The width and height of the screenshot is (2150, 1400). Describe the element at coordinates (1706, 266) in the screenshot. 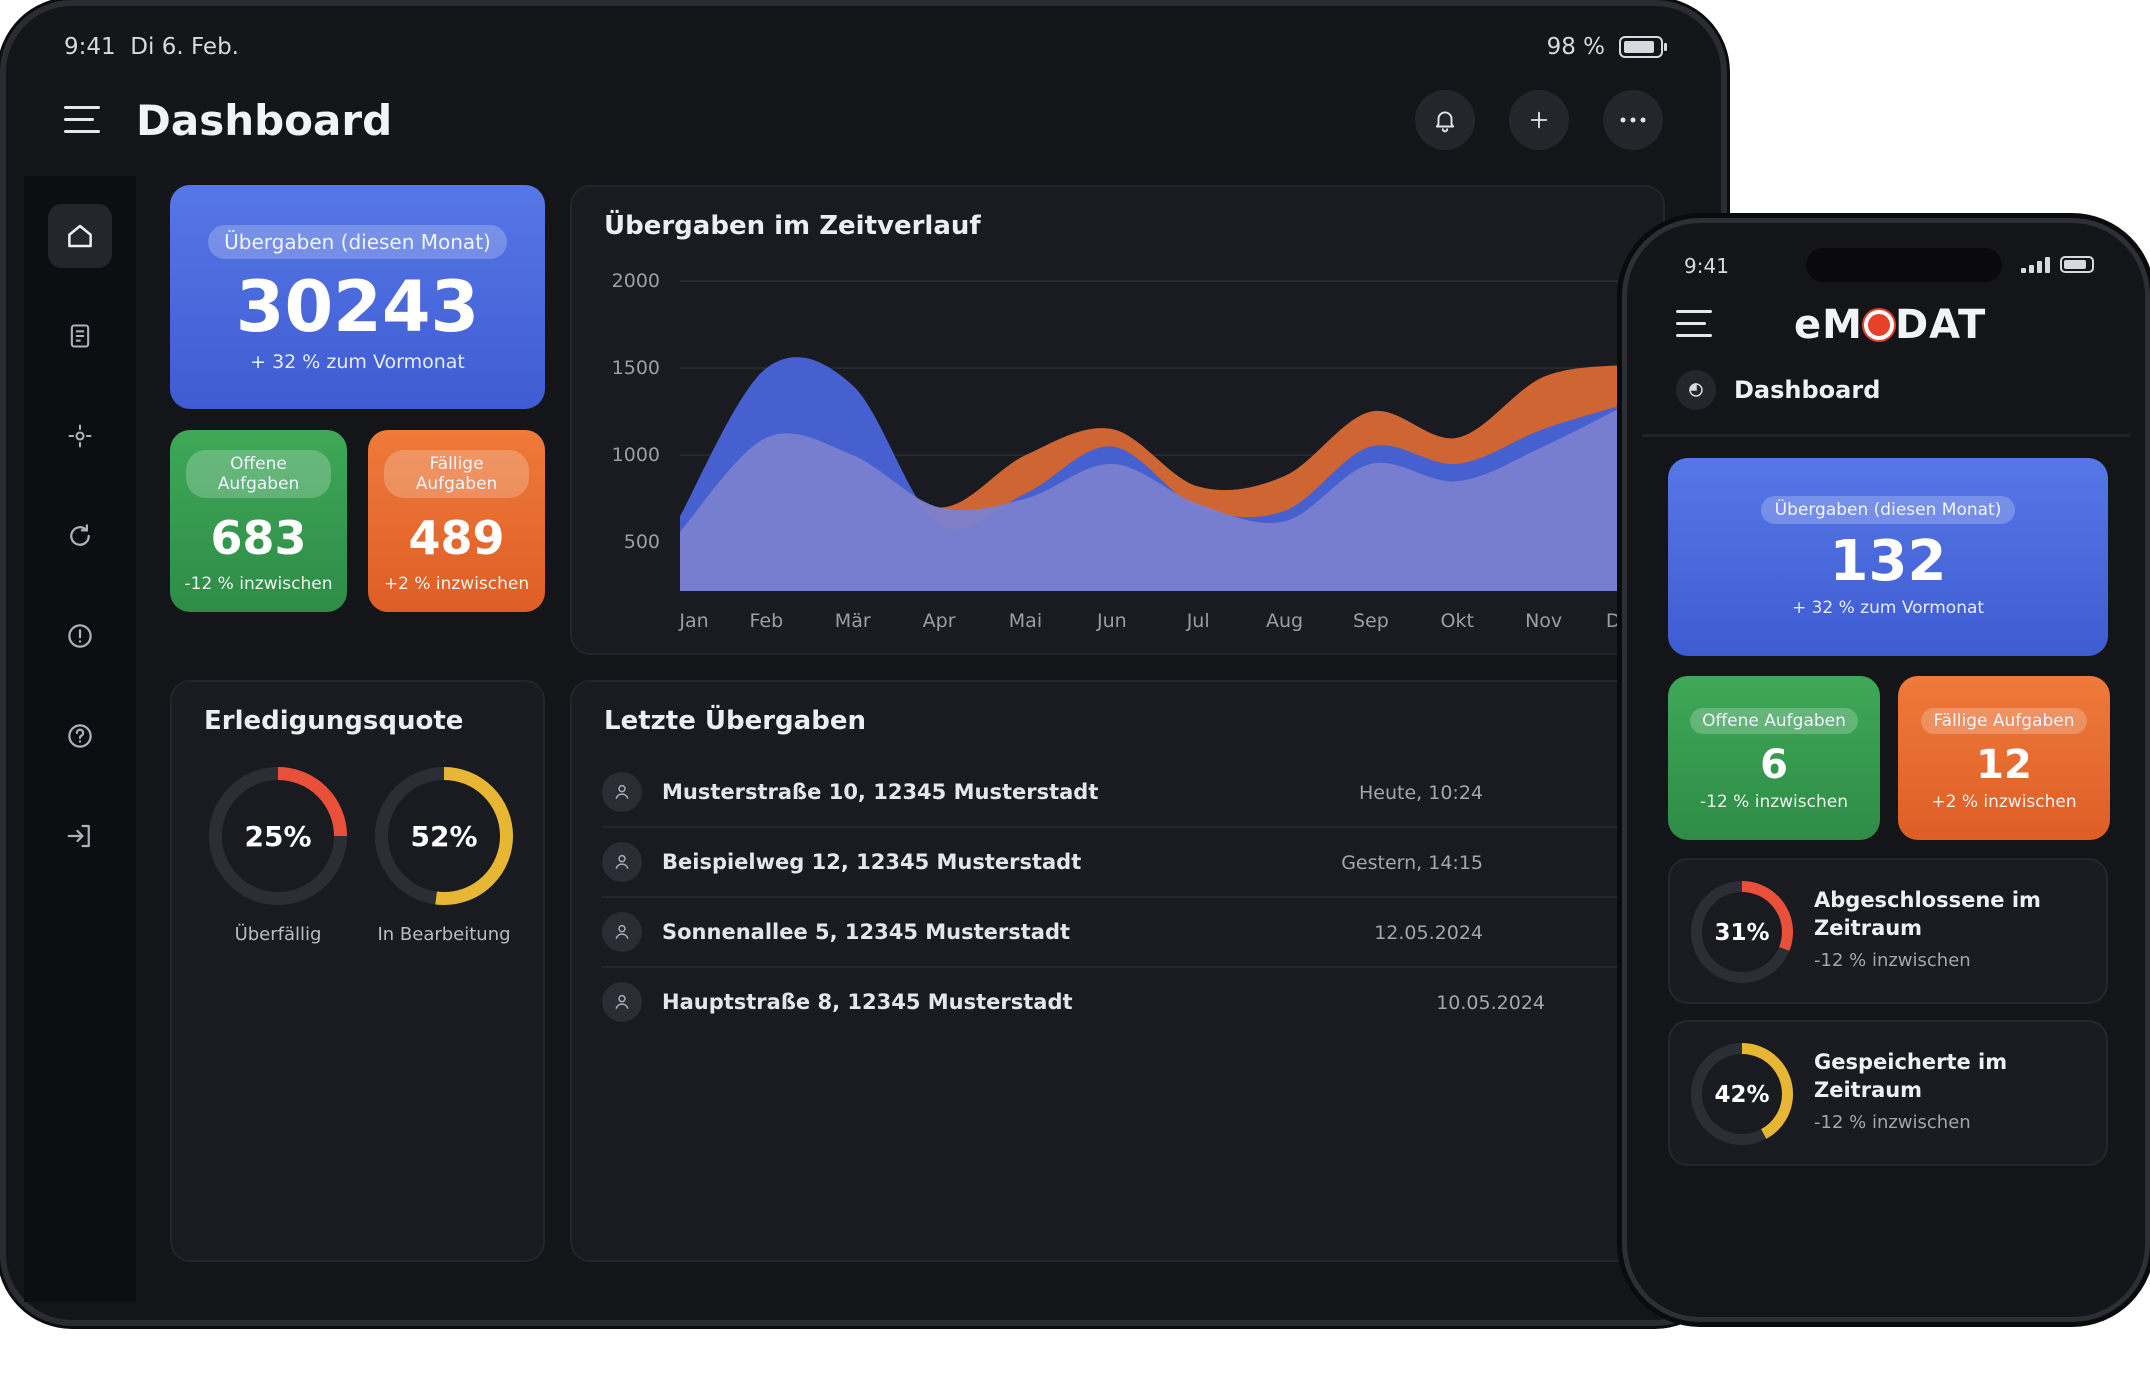

I see `phone-status-time: 9:41` at that location.